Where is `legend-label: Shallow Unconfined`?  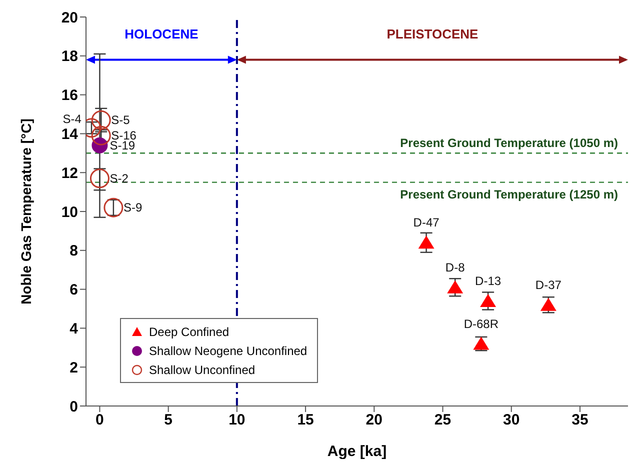
legend-label: Shallow Unconfined is located at coordinates (202, 369).